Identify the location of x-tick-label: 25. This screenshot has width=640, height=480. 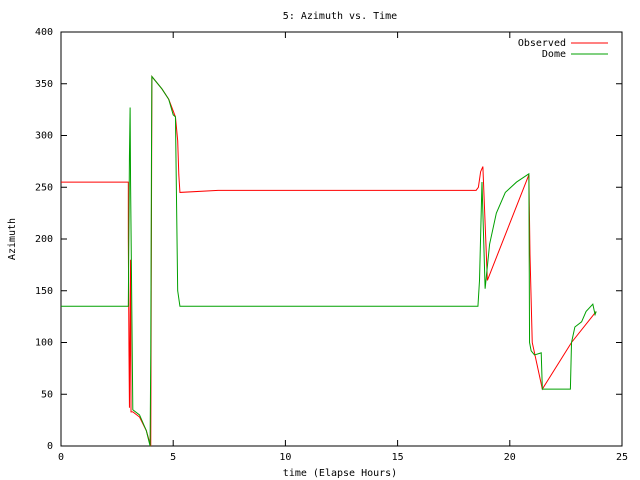
(622, 457).